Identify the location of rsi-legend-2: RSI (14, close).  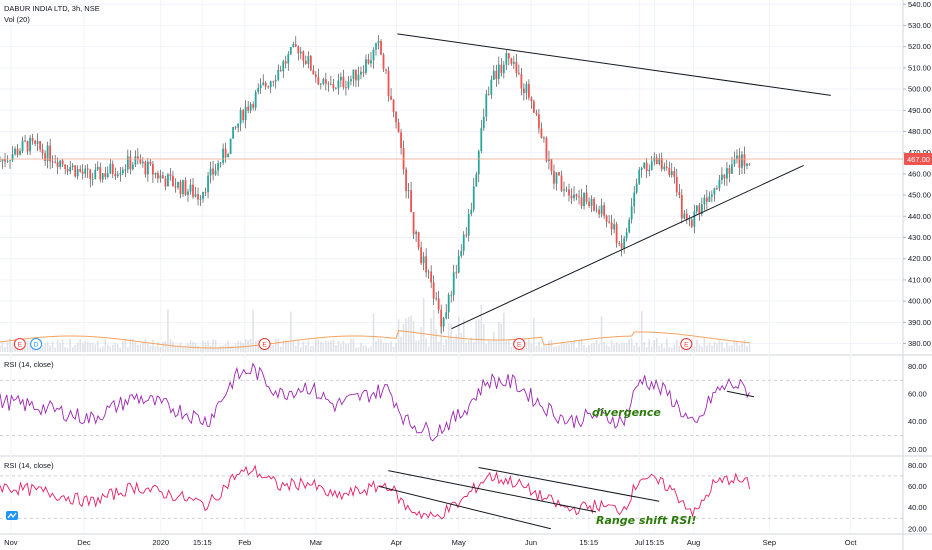
(29, 465).